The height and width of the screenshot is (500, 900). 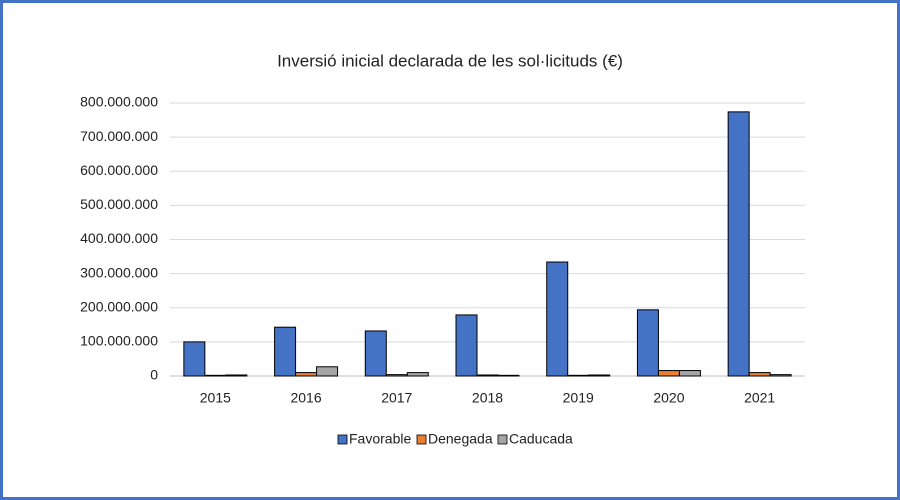 What do you see at coordinates (759, 398) in the screenshot?
I see `x-tick-label: 2021` at bounding box center [759, 398].